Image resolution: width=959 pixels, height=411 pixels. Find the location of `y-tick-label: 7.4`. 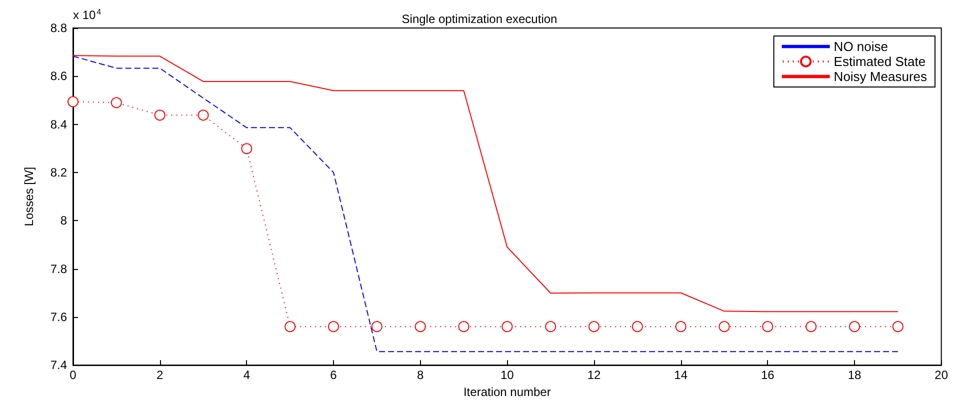

y-tick-label: 7.4 is located at coordinates (59, 365).